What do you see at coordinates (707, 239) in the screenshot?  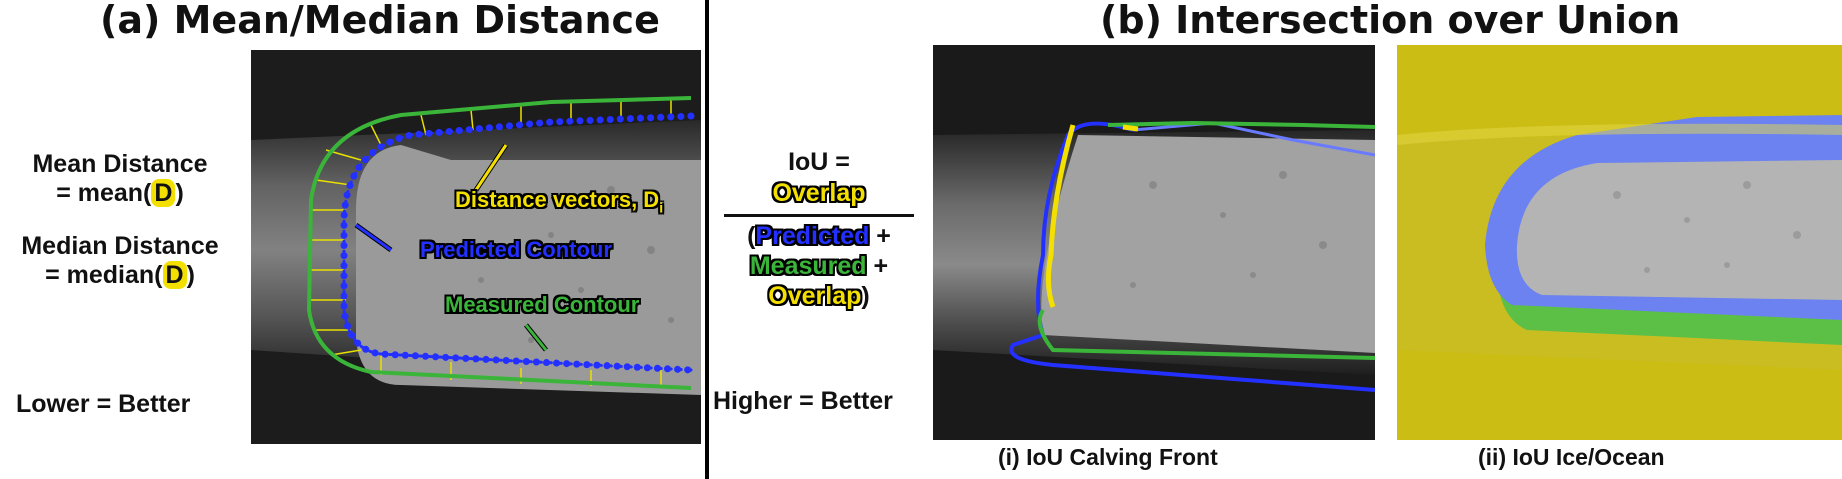 I see `panel-divider` at bounding box center [707, 239].